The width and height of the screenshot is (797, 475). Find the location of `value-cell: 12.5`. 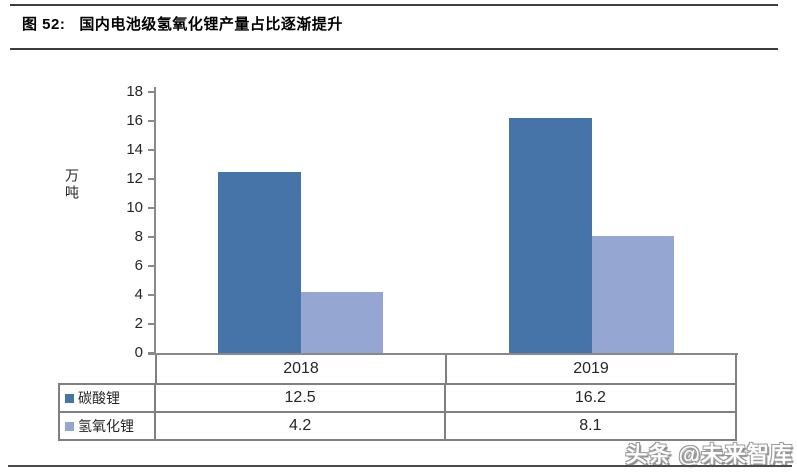

value-cell: 12.5 is located at coordinates (301, 398).